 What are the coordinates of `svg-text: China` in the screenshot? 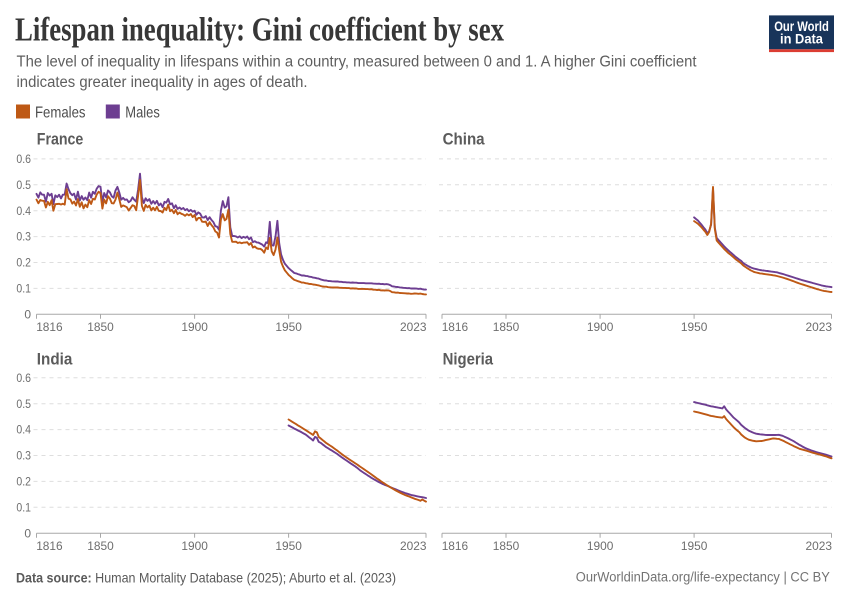 It's located at (464, 140).